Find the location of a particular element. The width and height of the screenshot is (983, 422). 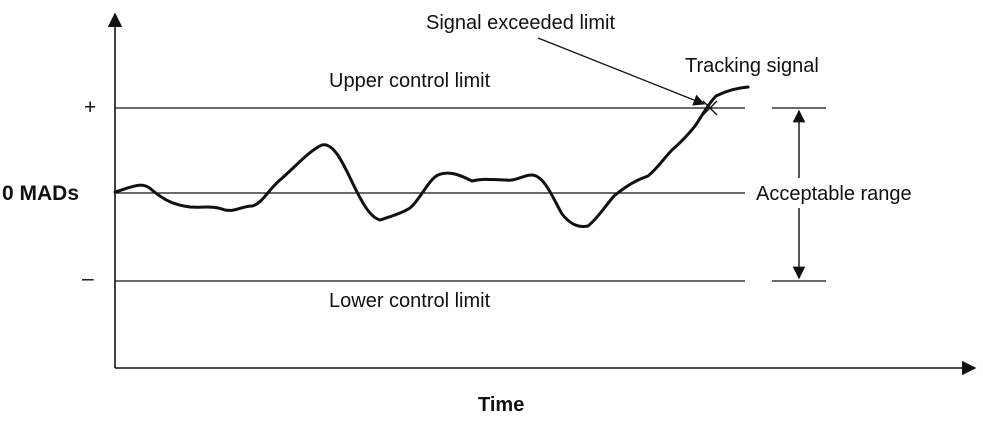

tracking-signal-label: Tracking signal is located at coordinates (752, 66).